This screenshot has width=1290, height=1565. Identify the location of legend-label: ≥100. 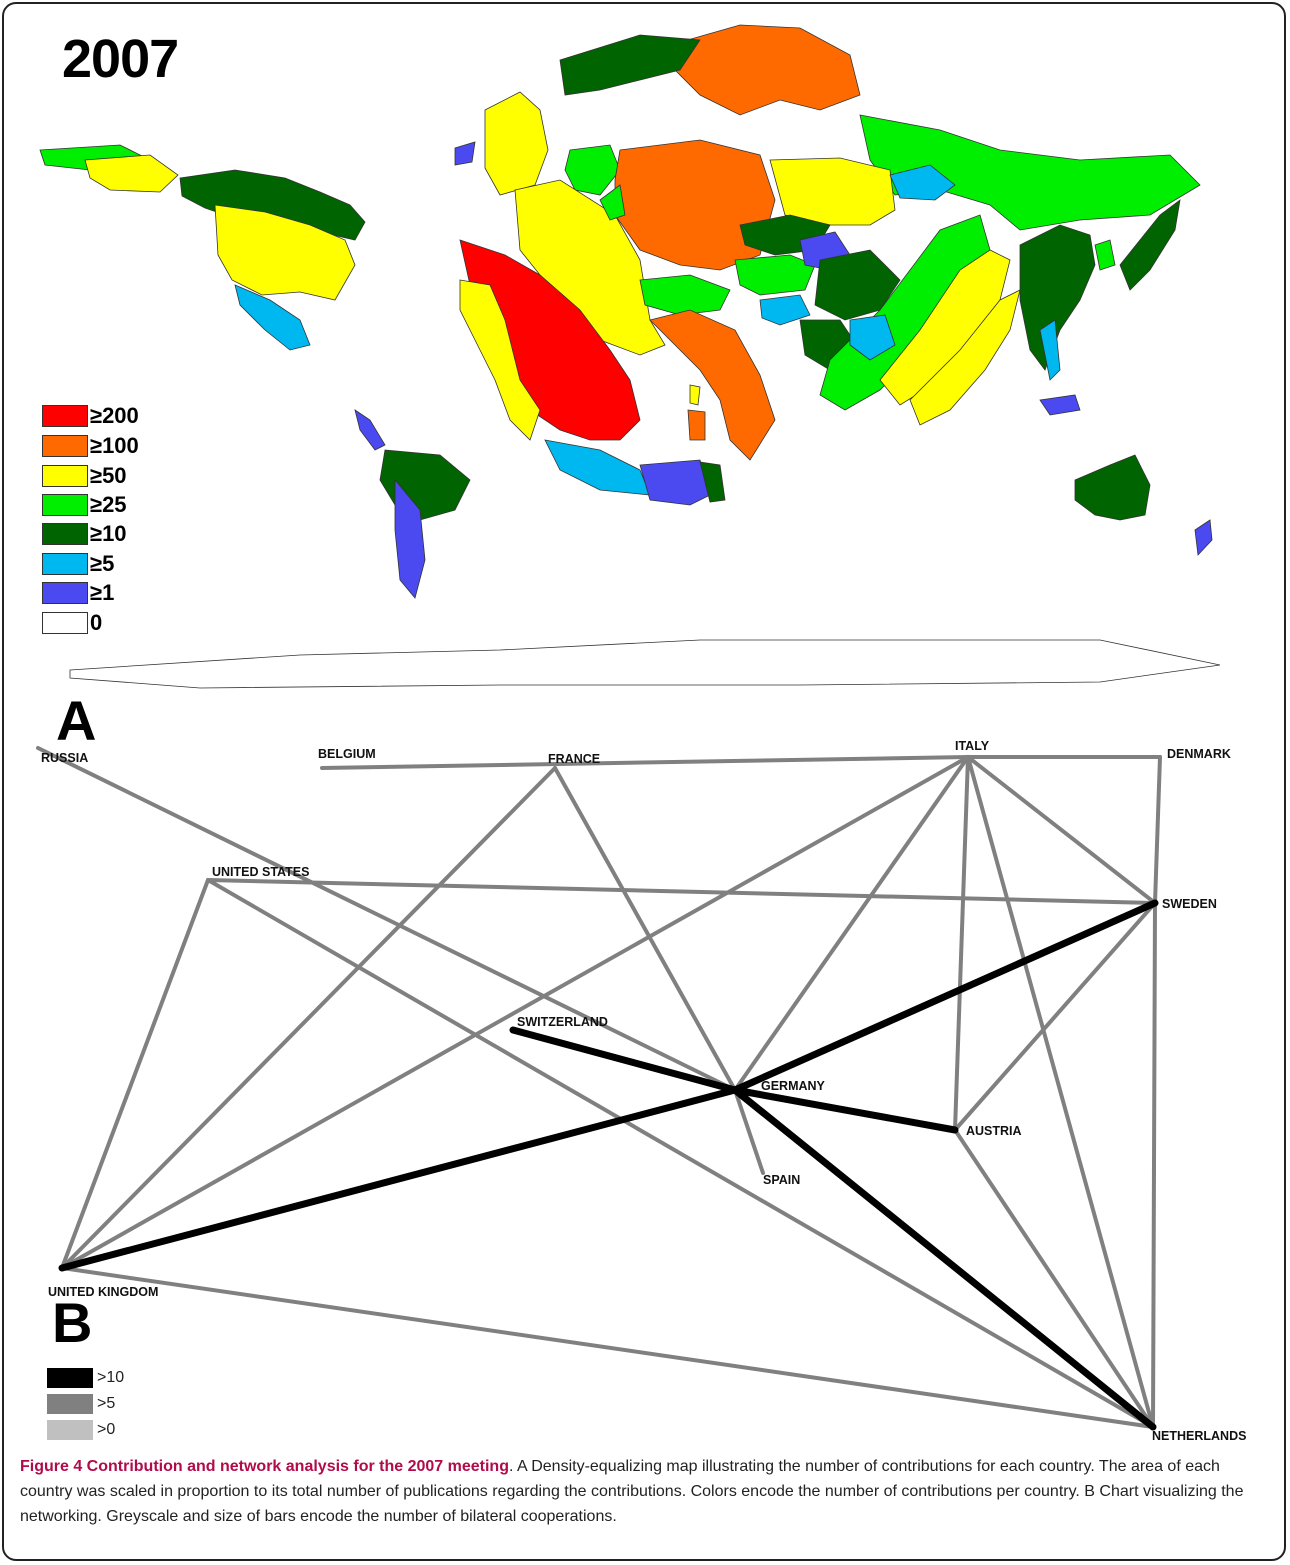
(114, 445).